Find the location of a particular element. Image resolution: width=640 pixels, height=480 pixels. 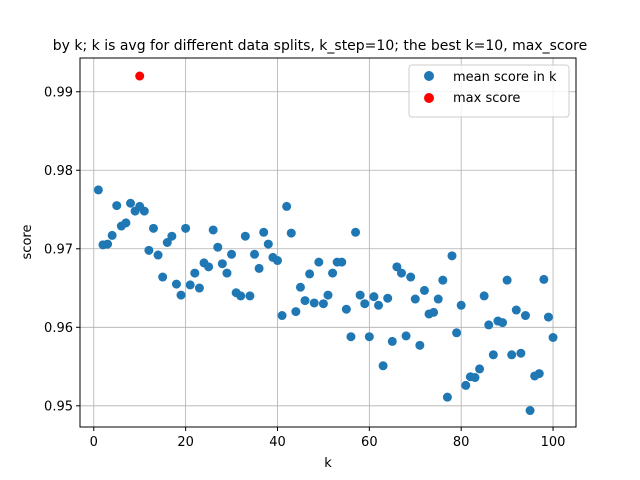

legend-marker-mean-score is located at coordinates (429, 76).